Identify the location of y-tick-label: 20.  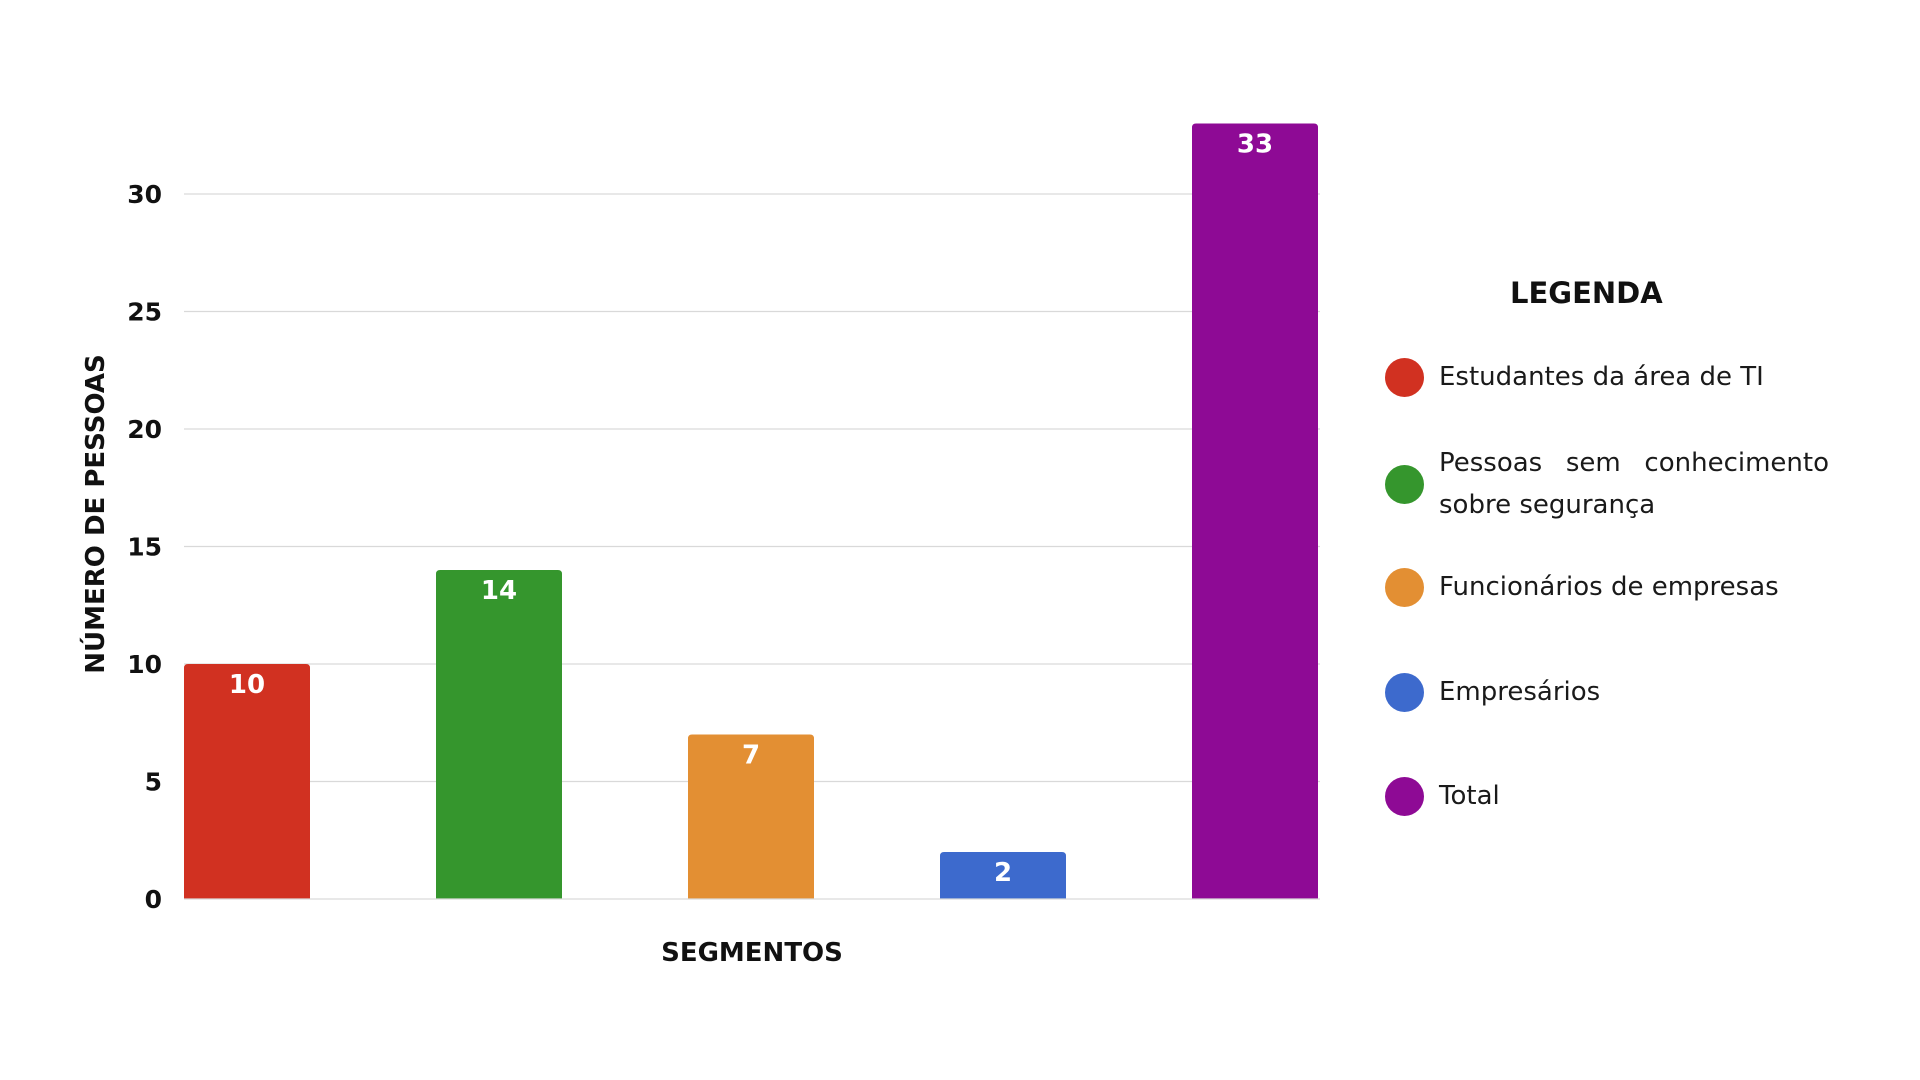
(144, 429).